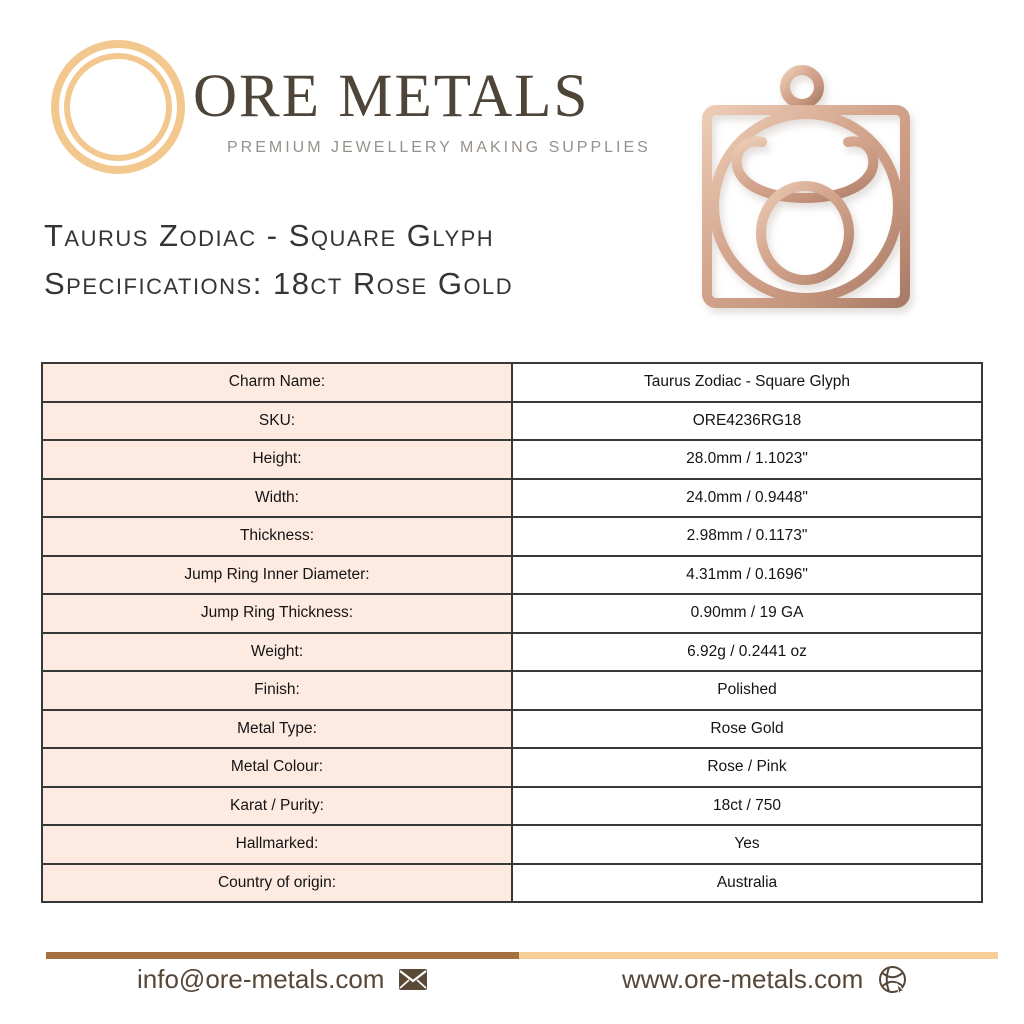 This screenshot has height=1024, width=1024. I want to click on spec-table-row: Width: 24.0mm / 0.9448", so click(512, 497).